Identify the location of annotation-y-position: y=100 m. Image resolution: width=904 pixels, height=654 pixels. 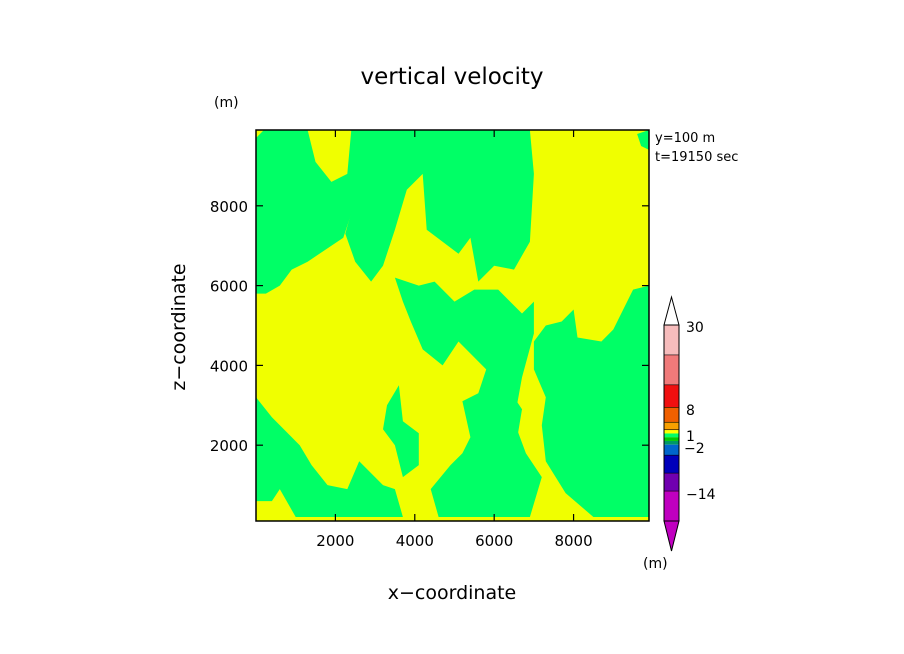
(685, 138).